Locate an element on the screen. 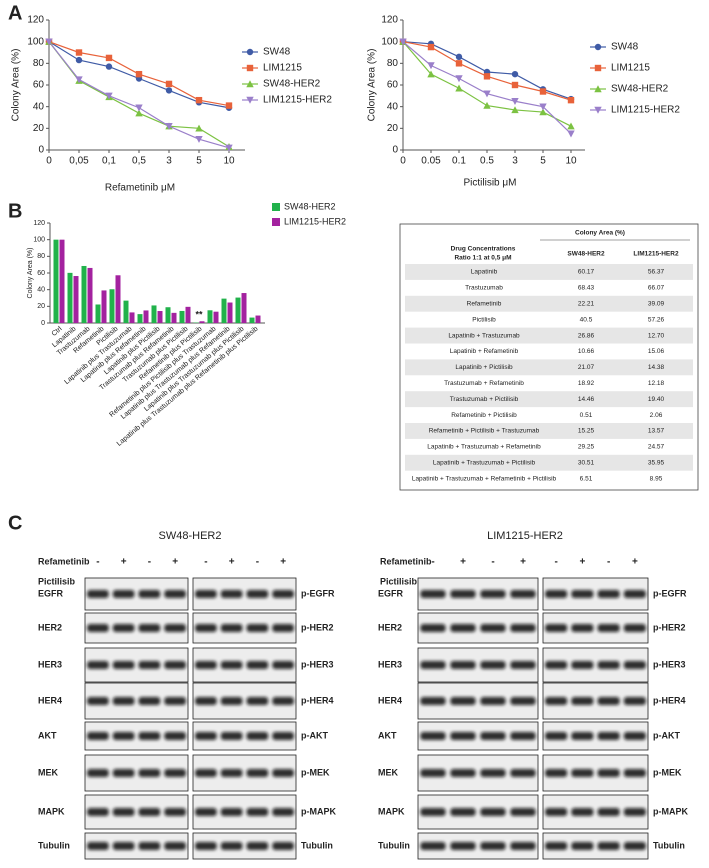 This screenshot has height=868, width=709. table-cell: Trastuzumab + Pictilisib is located at coordinates (484, 399).